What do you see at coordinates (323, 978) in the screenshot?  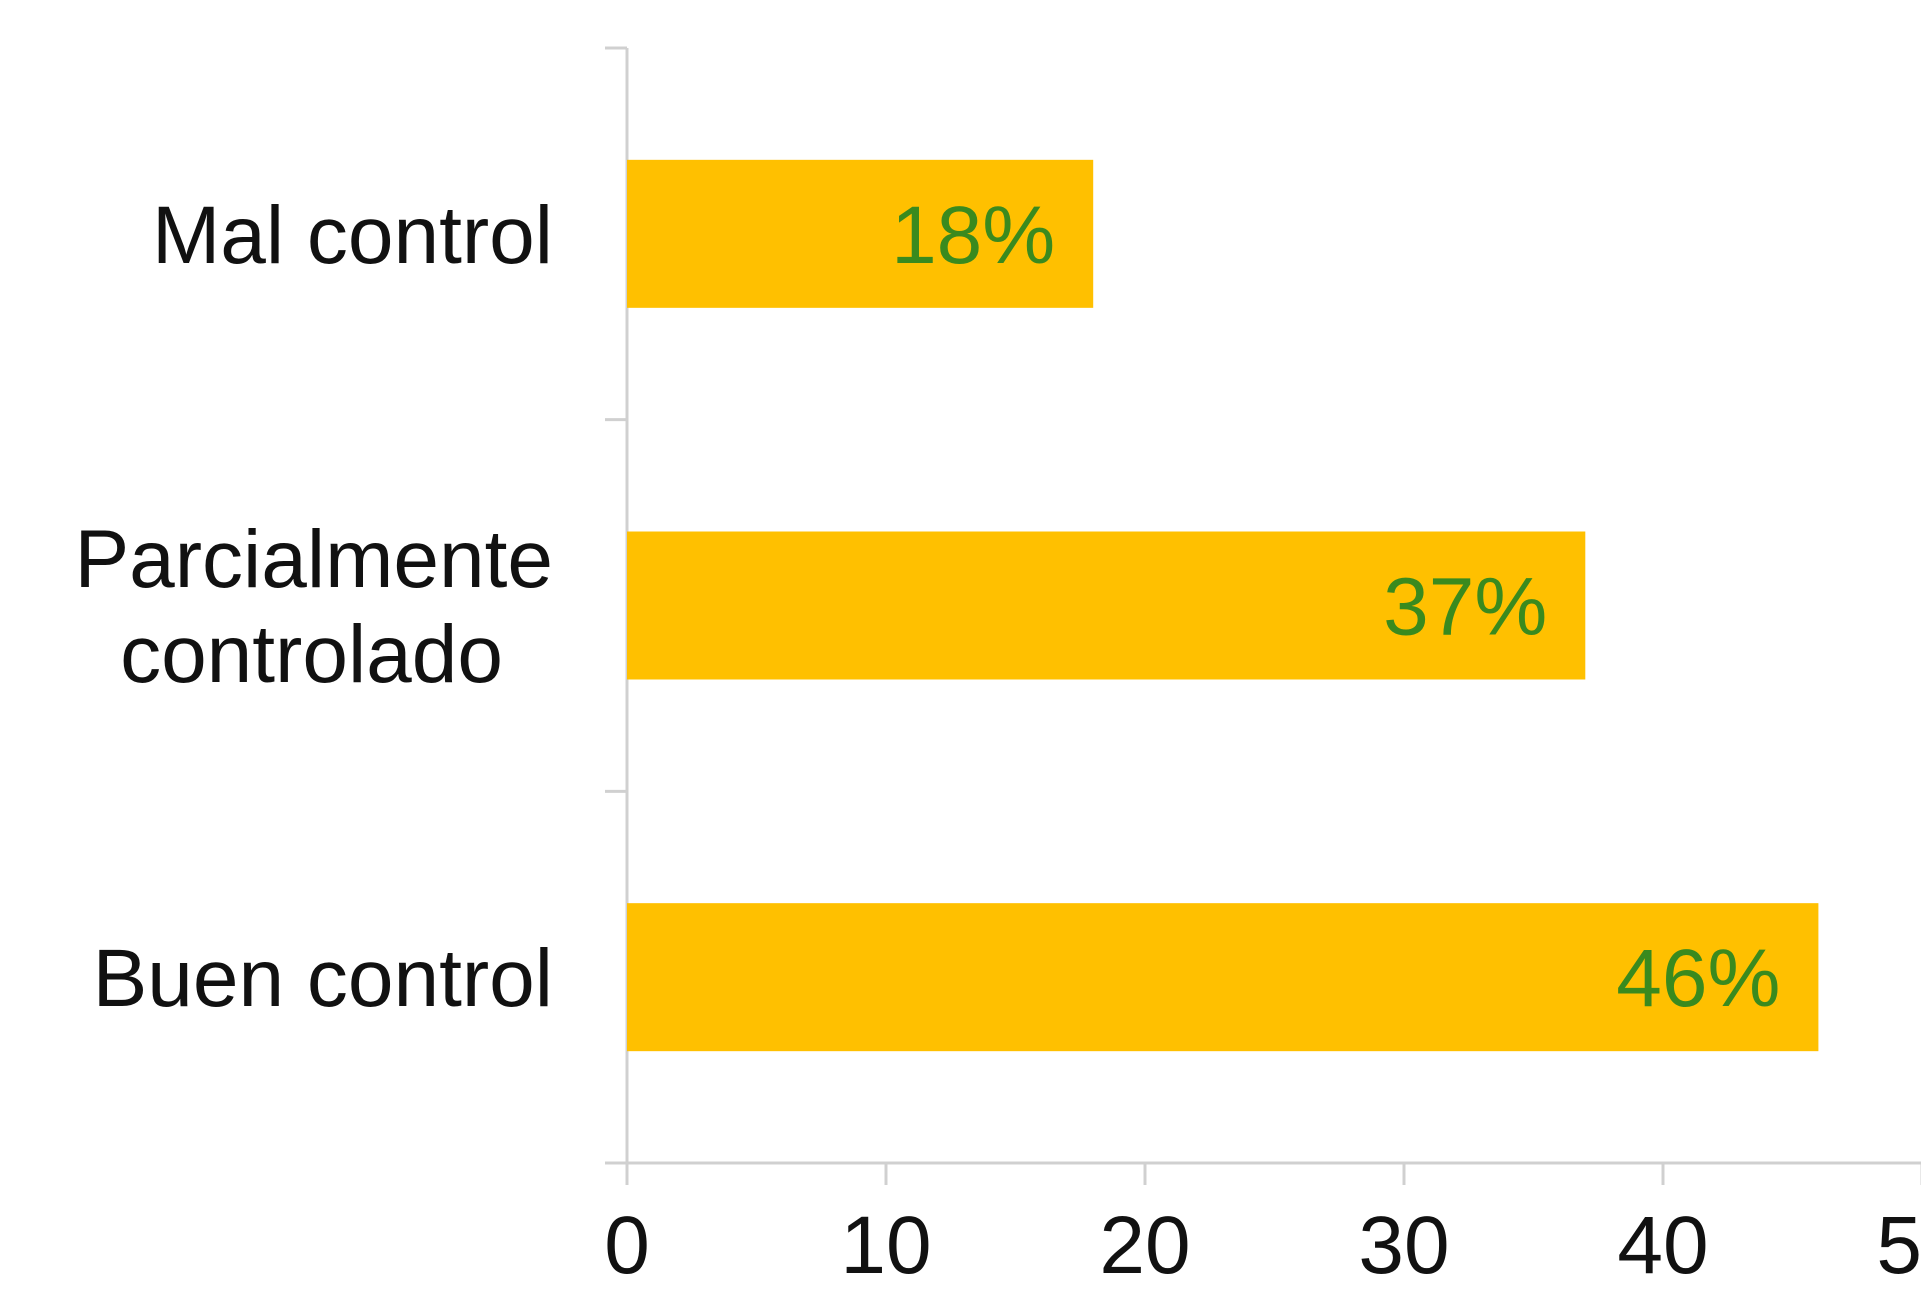 I see `category-label: Buen control` at bounding box center [323, 978].